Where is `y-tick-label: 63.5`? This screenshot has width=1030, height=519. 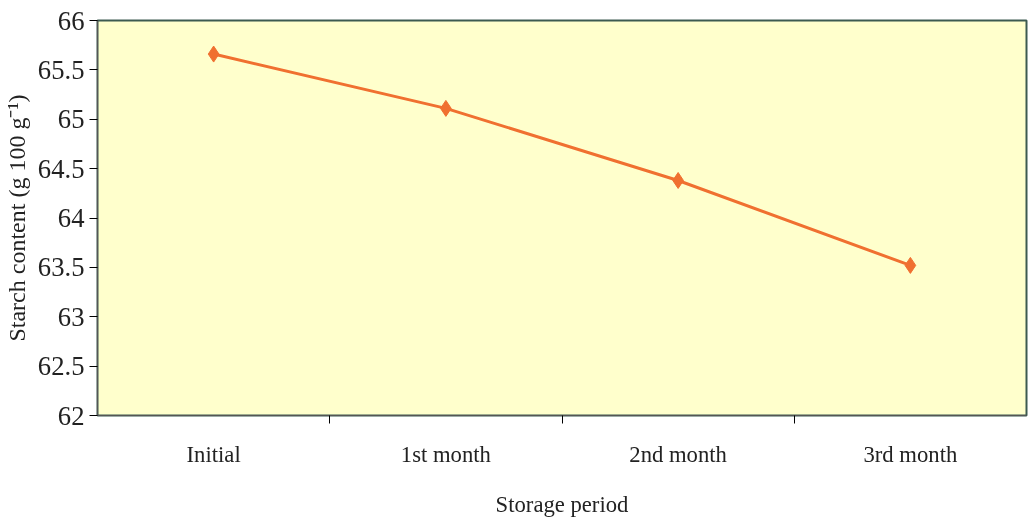 y-tick-label: 63.5 is located at coordinates (61, 267).